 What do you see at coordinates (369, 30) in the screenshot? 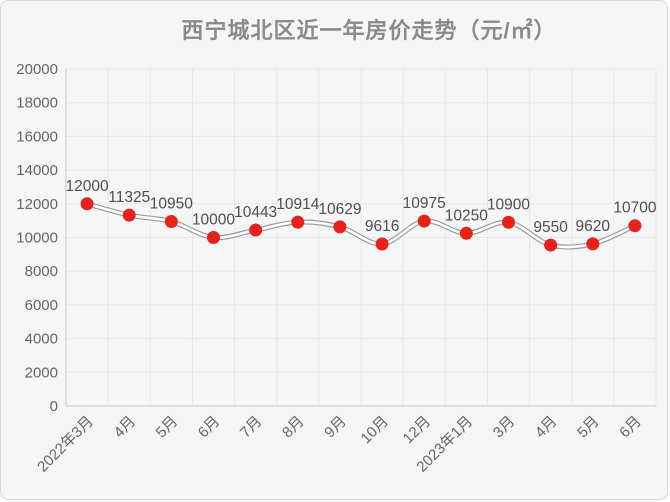
I see `chart-title: 西宁城北区近一年房价走势（元/㎡）` at bounding box center [369, 30].